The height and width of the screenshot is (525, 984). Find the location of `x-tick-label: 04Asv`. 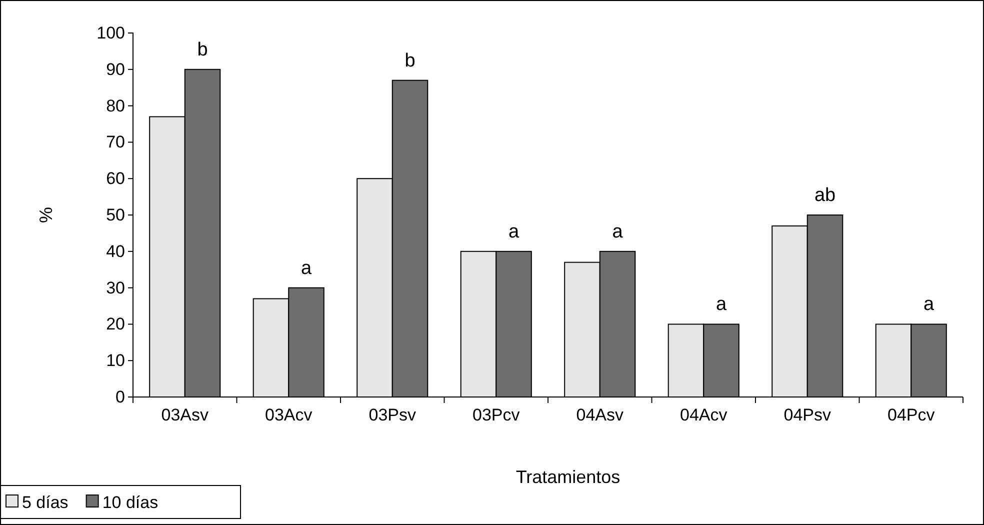

x-tick-label: 04Asv is located at coordinates (600, 414).